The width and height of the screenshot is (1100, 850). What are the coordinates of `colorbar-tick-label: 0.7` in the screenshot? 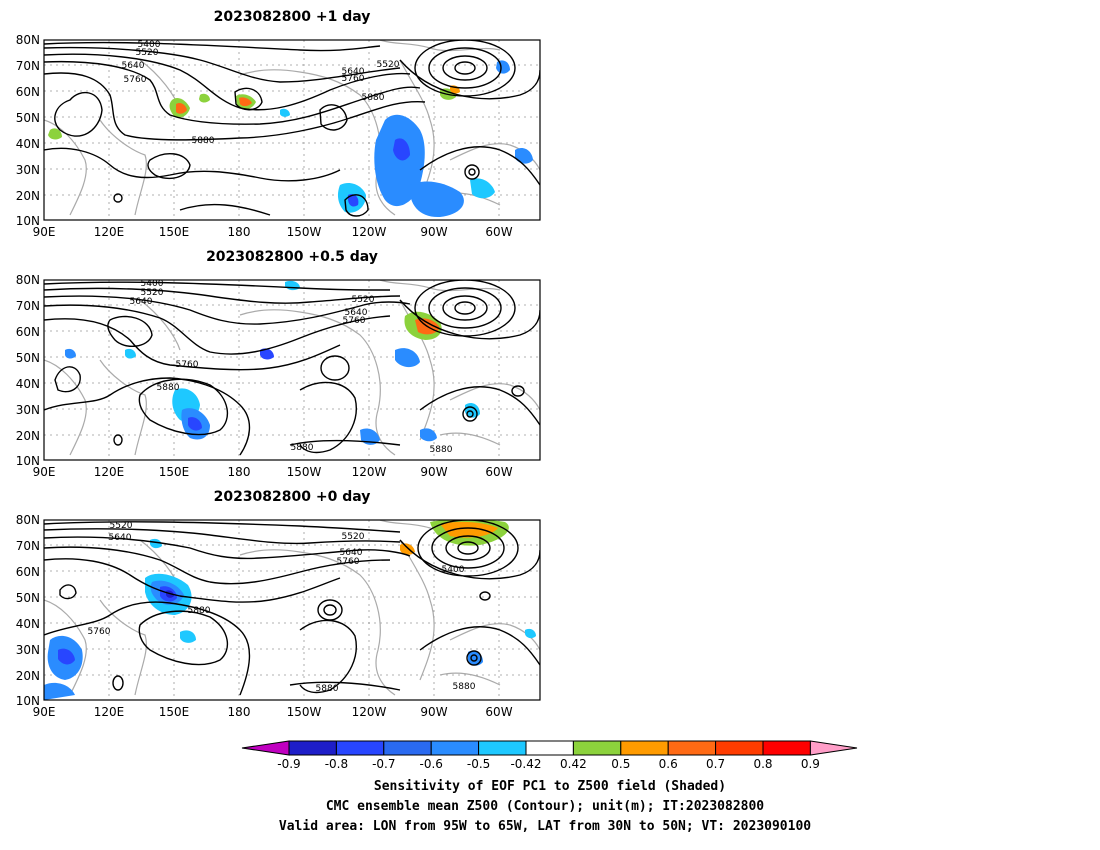 It's located at (715, 764).